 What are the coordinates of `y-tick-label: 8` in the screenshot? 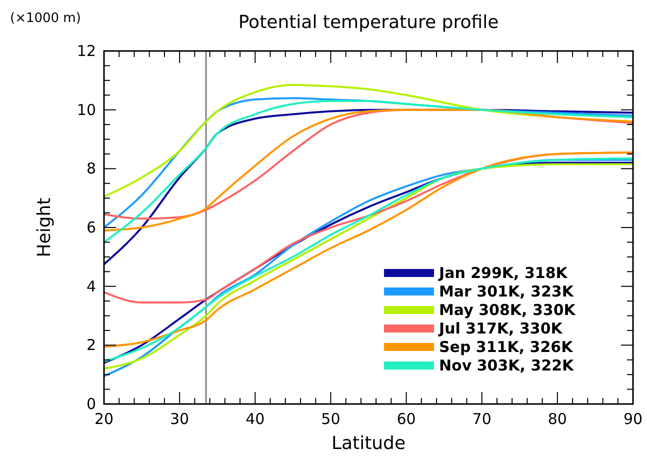 It's located at (91, 169).